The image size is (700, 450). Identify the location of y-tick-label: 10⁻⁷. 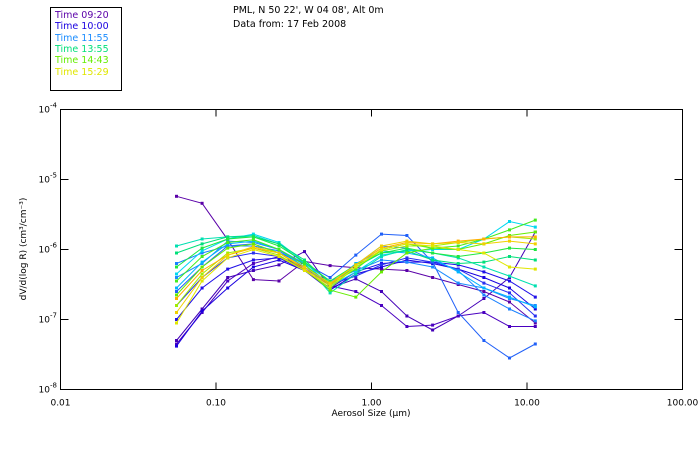
(48, 319).